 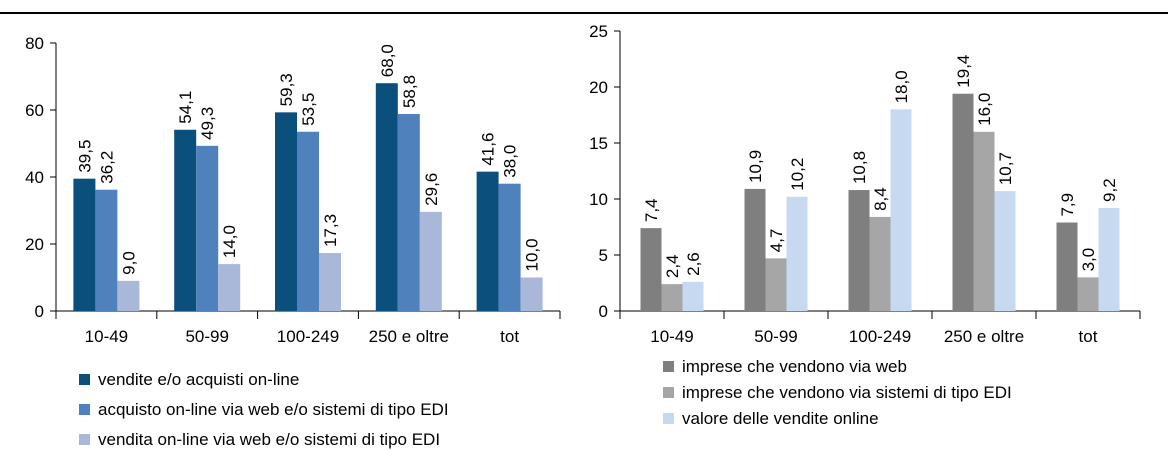 What do you see at coordinates (34, 43) in the screenshot?
I see `y-tick-label: 80` at bounding box center [34, 43].